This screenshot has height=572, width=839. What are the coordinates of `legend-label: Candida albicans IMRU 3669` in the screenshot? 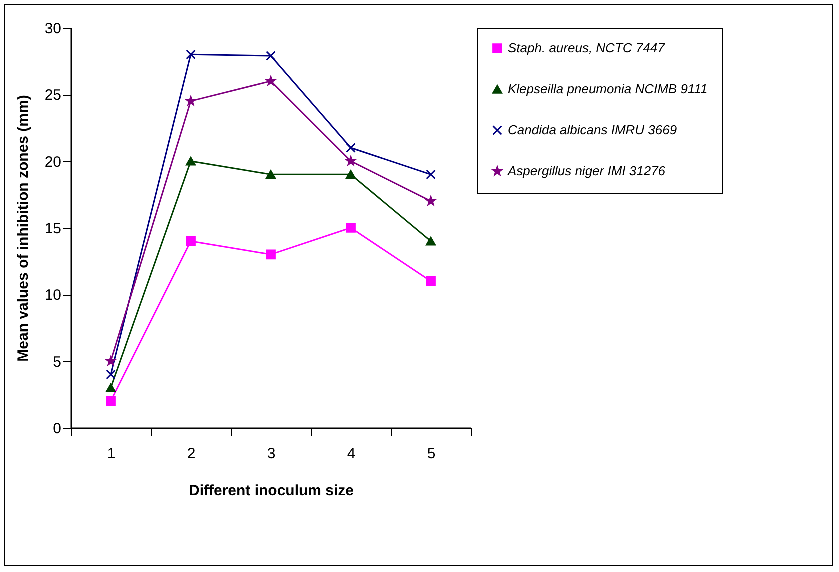 It's located at (593, 130).